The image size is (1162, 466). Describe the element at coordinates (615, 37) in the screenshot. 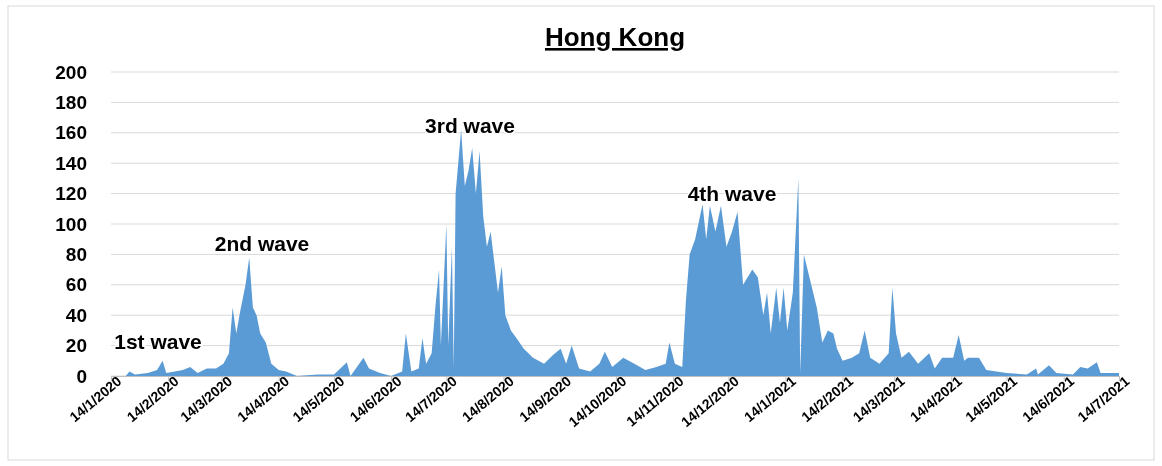

I see `chart-title: Hong Kong` at that location.